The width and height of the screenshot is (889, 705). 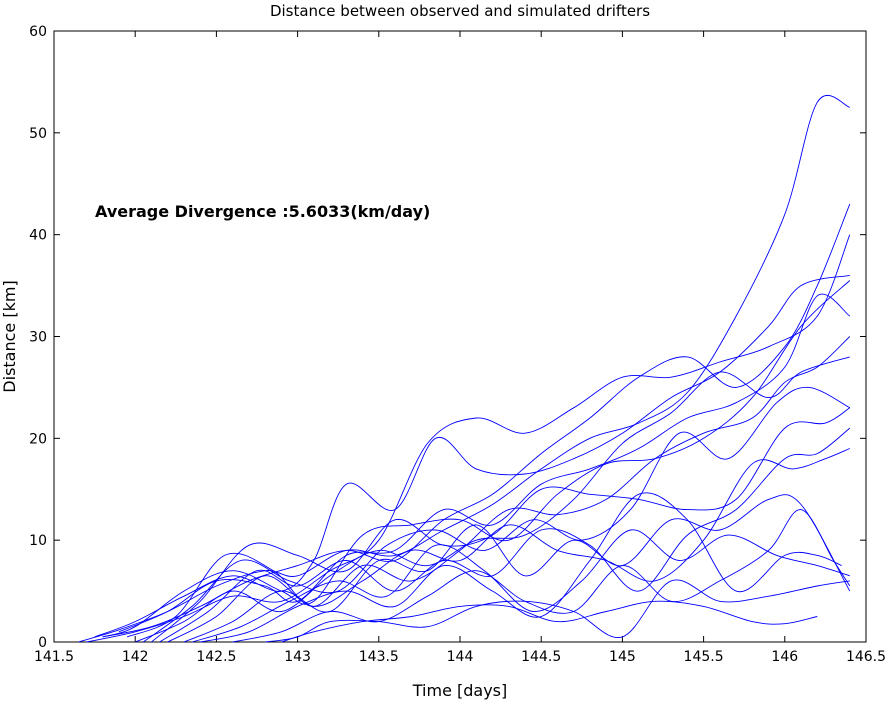 I want to click on x-tick-label: 144.5, so click(x=541, y=657).